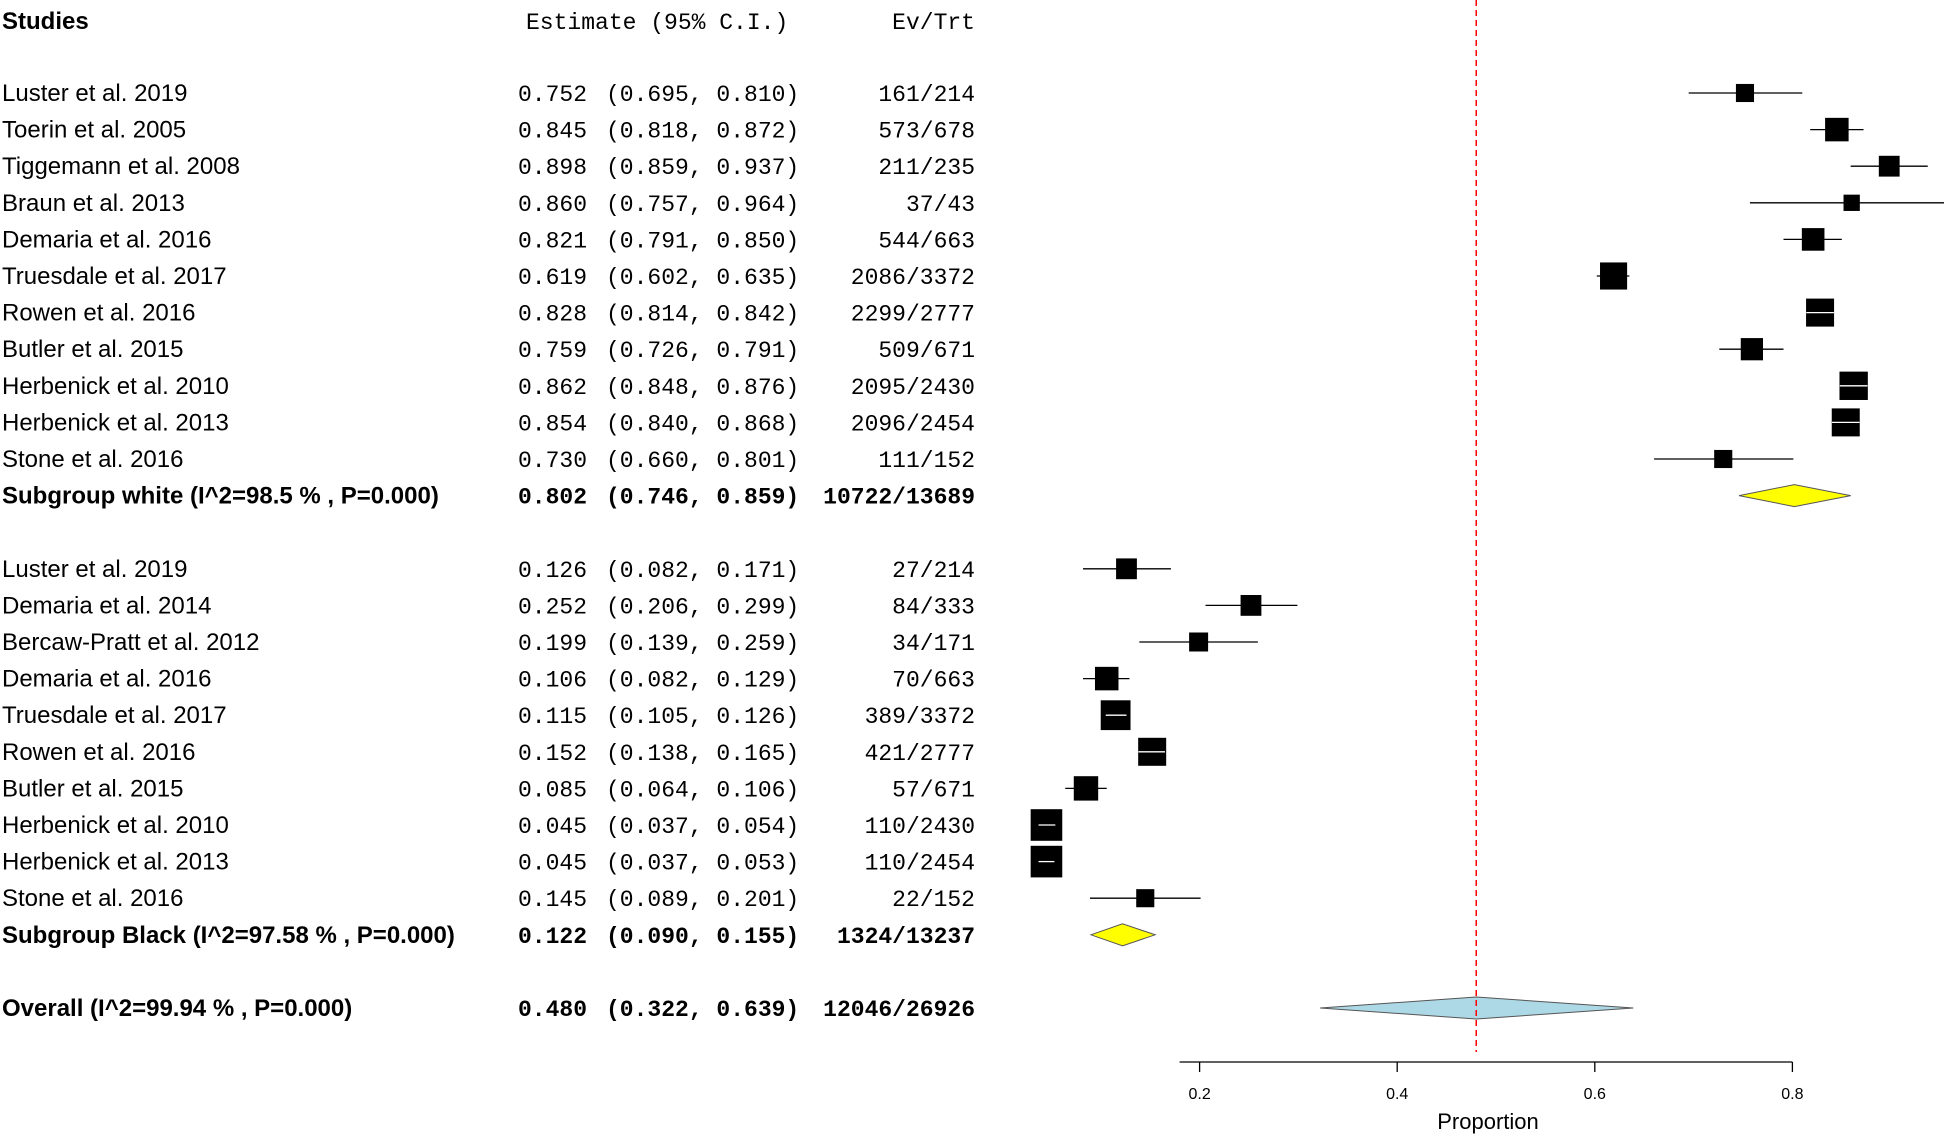  Describe the element at coordinates (940, 205) in the screenshot. I see `ev-trt-value: 37/43` at that location.